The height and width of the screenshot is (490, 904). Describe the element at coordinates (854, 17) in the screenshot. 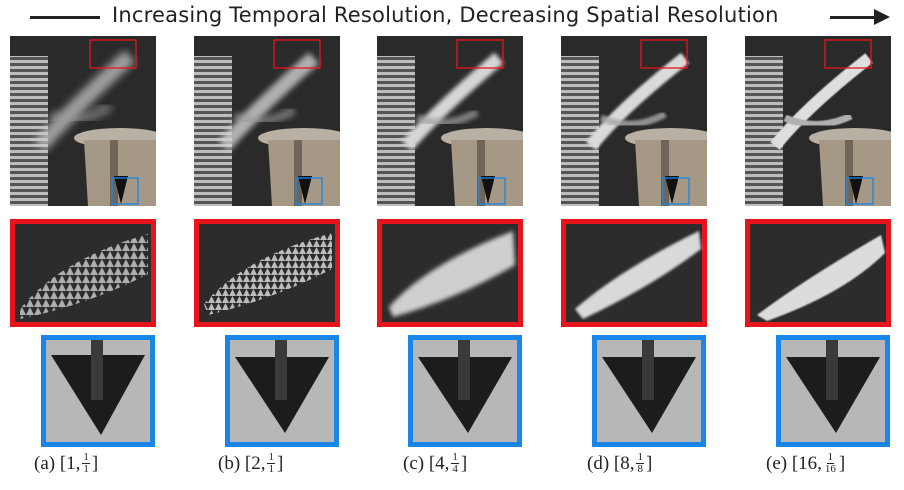

I see `arrow-line-right` at that location.